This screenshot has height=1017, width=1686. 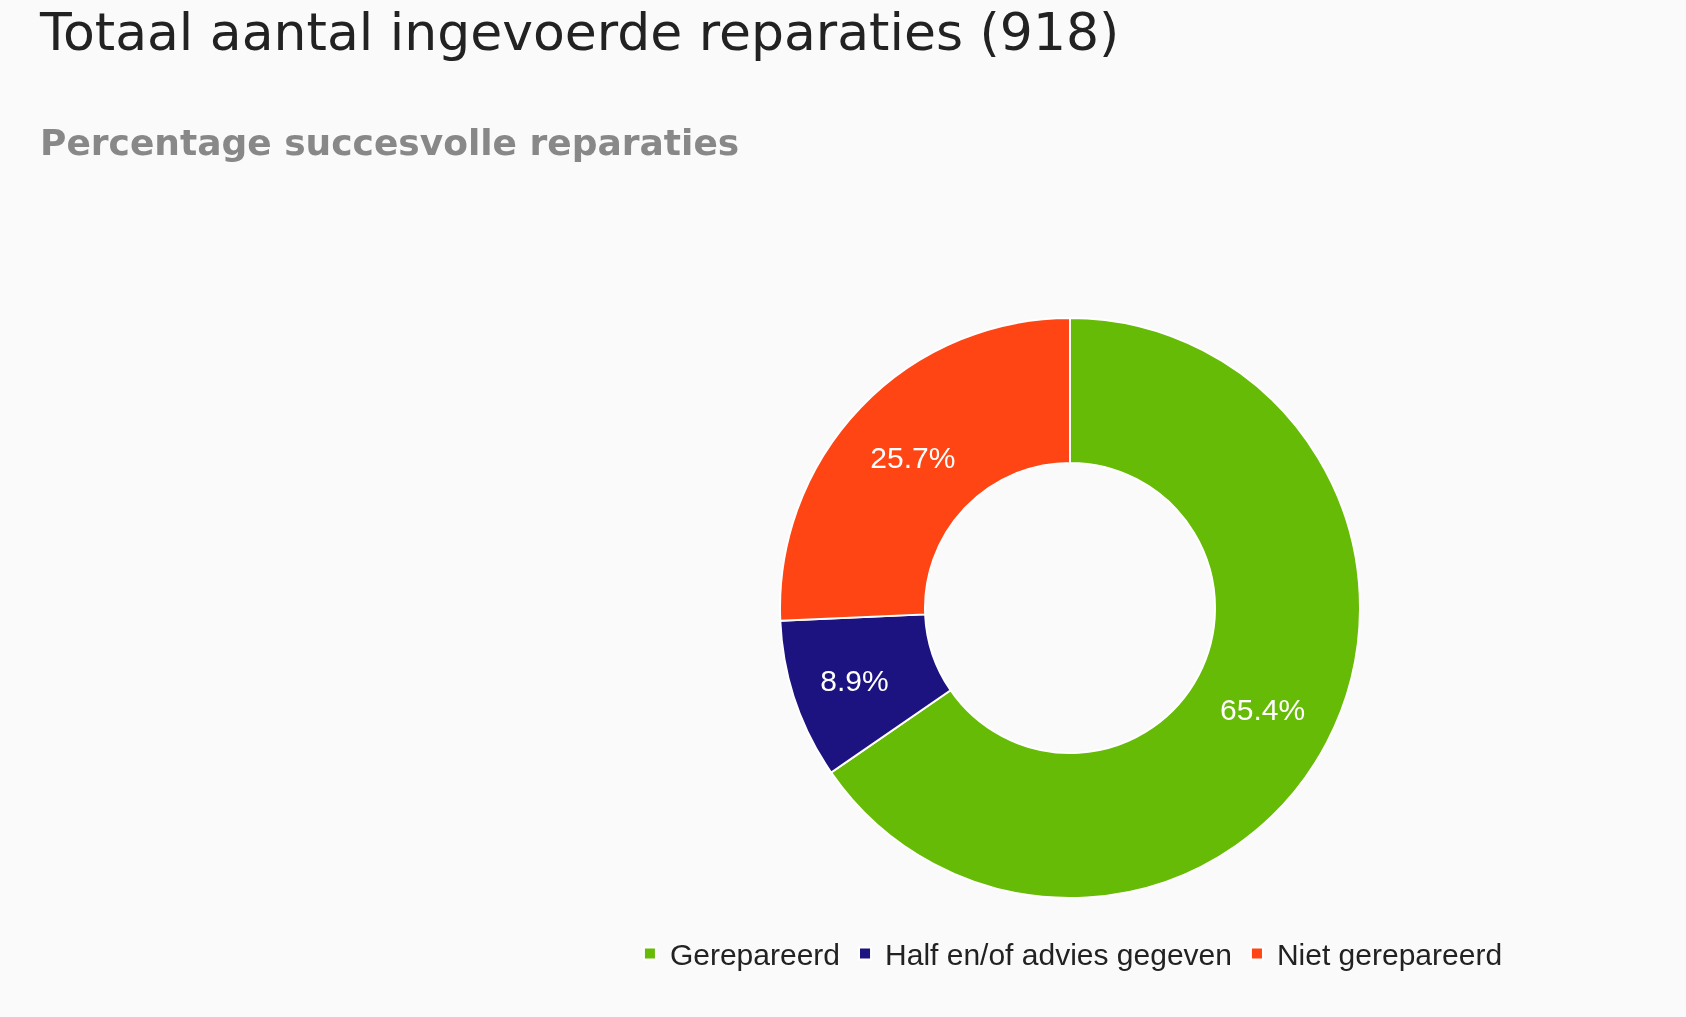 I want to click on data-label: 65.4%, so click(x=1263, y=709).